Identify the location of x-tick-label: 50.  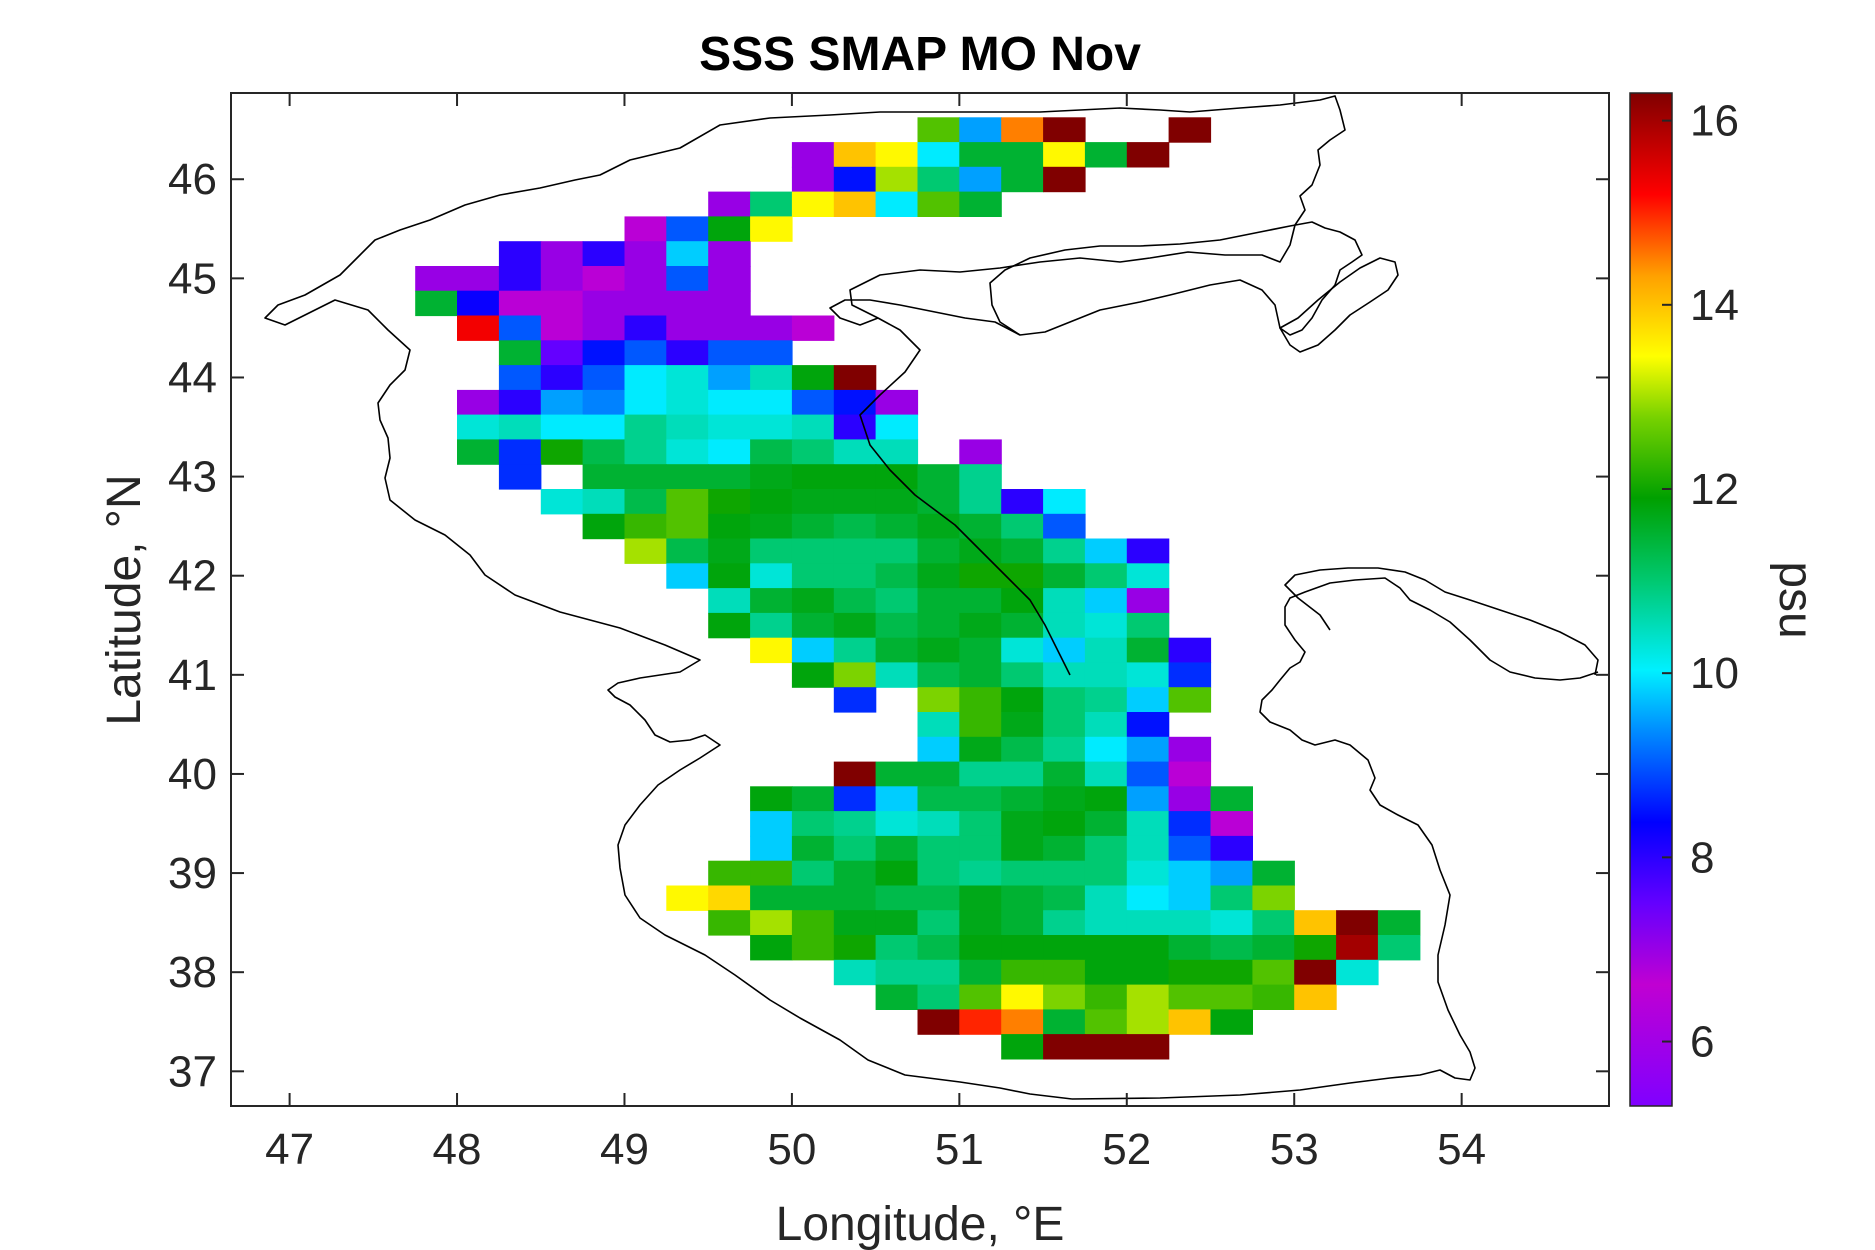
(791, 1149).